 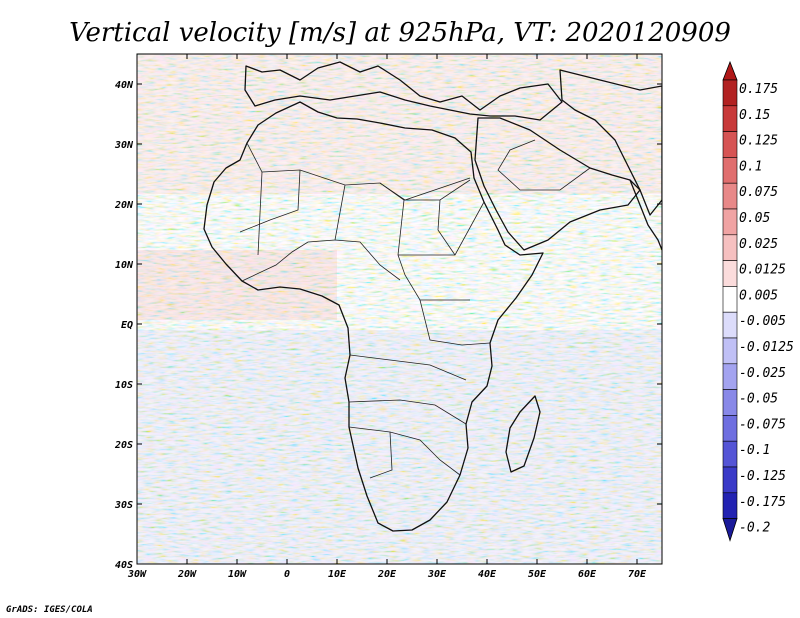 I want to click on y-tick-label: 10S, so click(x=124, y=385).